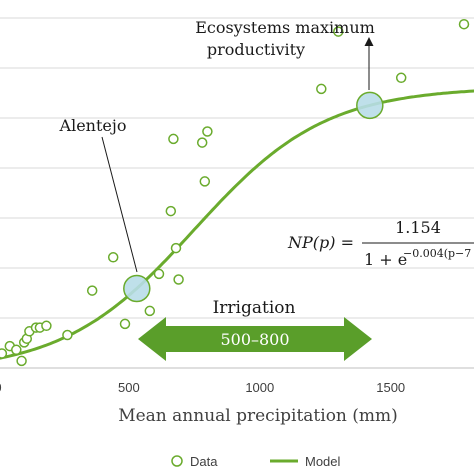  I want to click on irrigation-title: Irrigation, so click(254, 308).